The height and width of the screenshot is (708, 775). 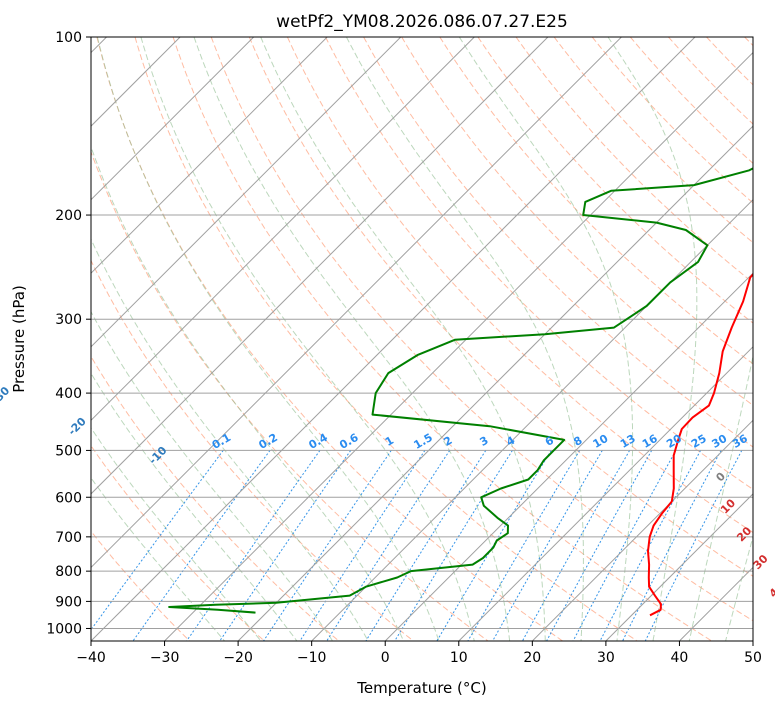 What do you see at coordinates (421, 688) in the screenshot?
I see `x-axis-label: Temperature (°C)` at bounding box center [421, 688].